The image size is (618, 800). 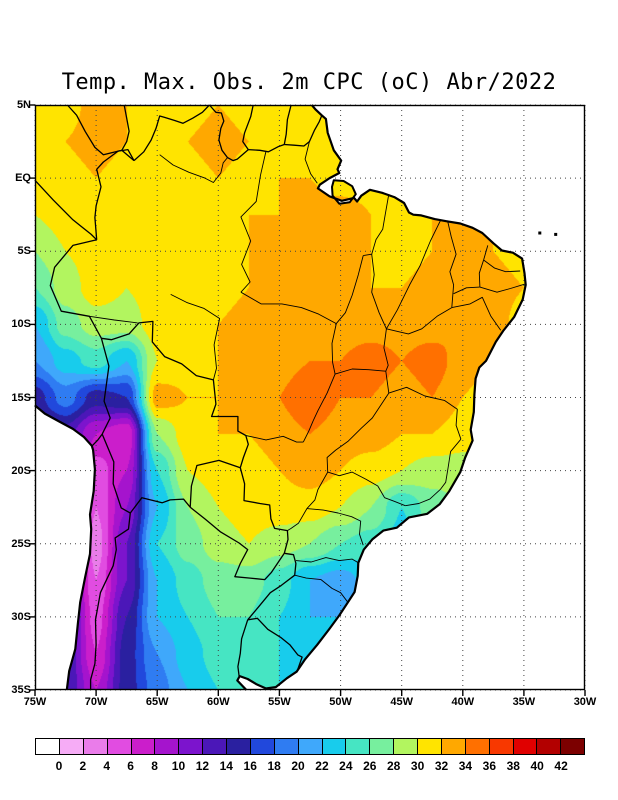 What do you see at coordinates (218, 702) in the screenshot?
I see `lon-label: 60W` at bounding box center [218, 702].